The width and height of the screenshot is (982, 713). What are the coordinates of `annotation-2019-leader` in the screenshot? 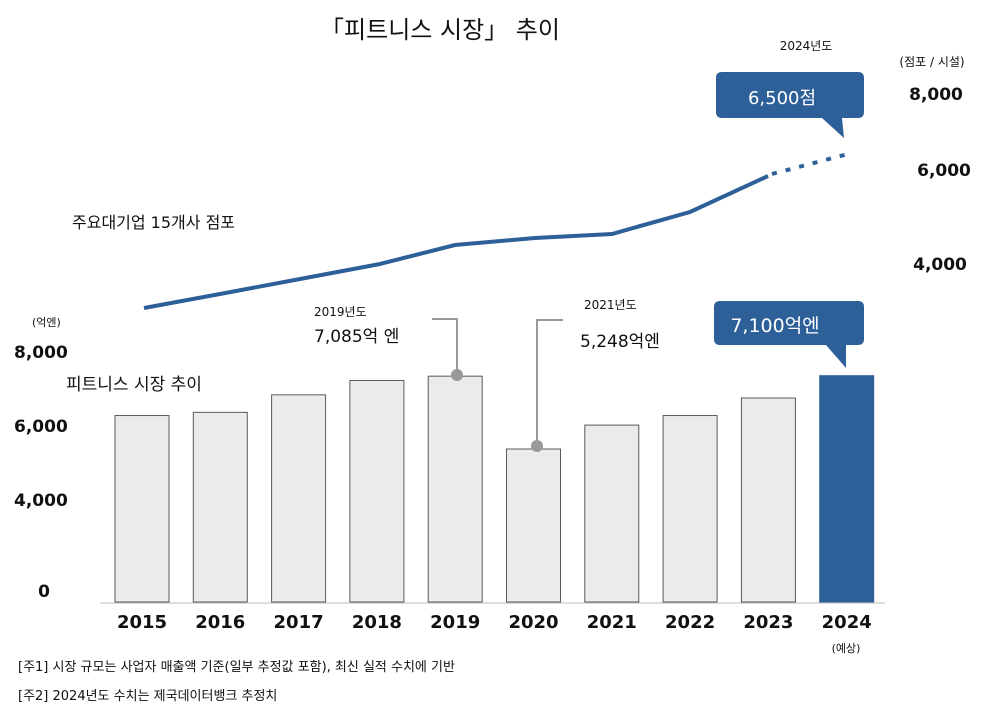 It's located at (445, 345).